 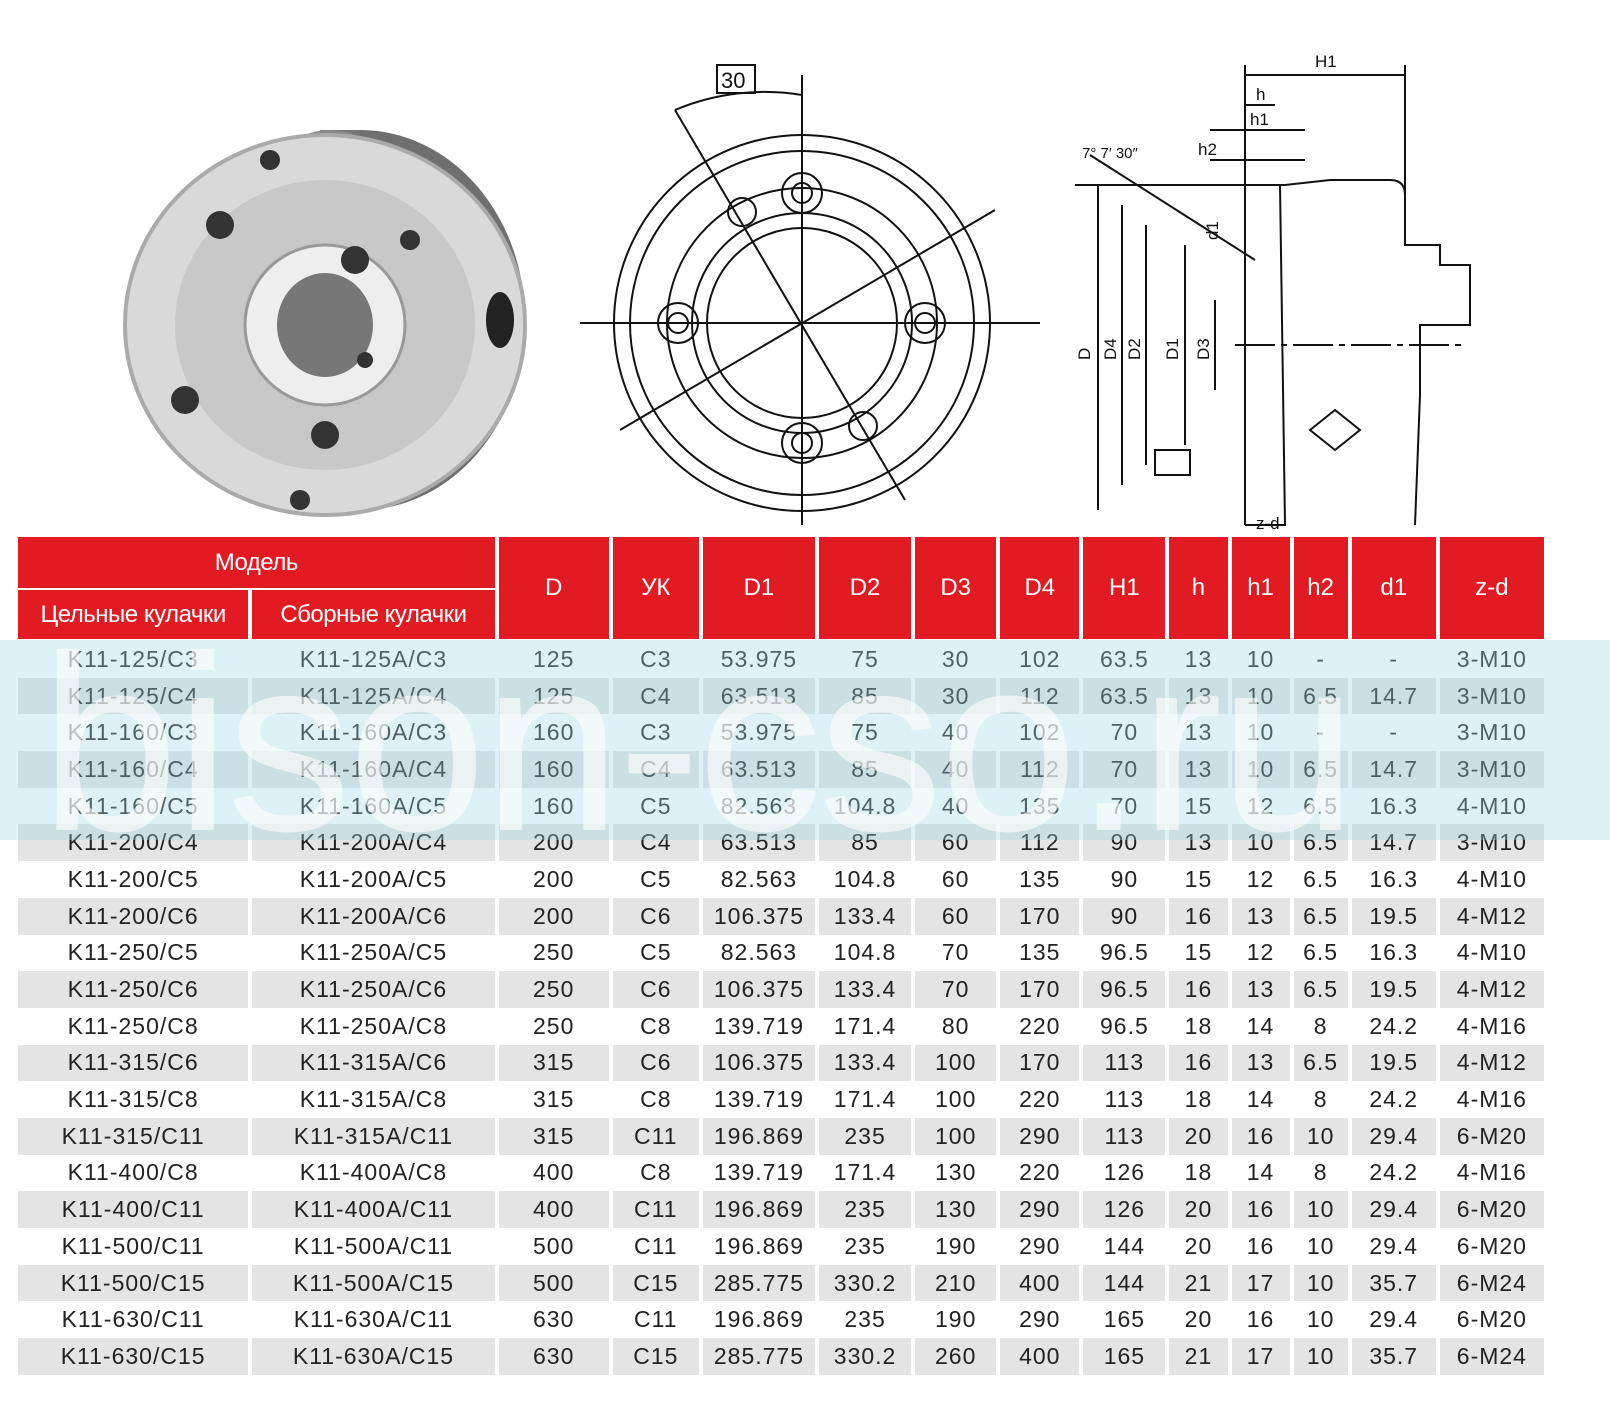 What do you see at coordinates (867, 589) in the screenshot?
I see `col-header: D2` at bounding box center [867, 589].